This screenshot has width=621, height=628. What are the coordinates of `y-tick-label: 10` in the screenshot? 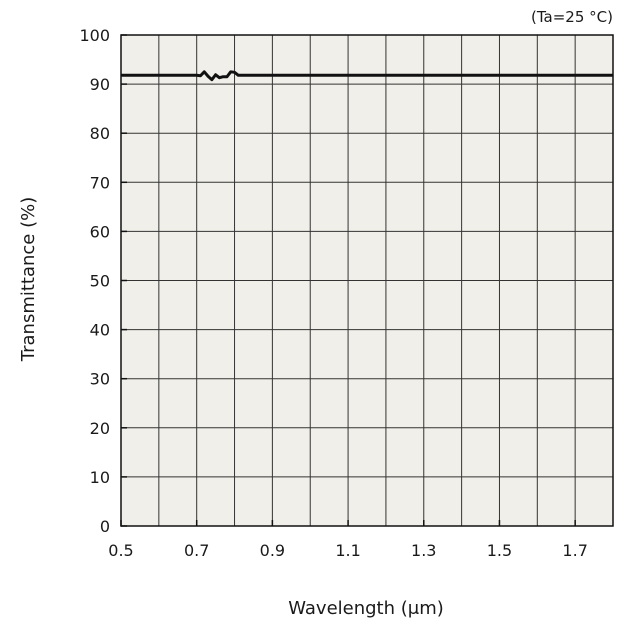 It's located at (100, 477).